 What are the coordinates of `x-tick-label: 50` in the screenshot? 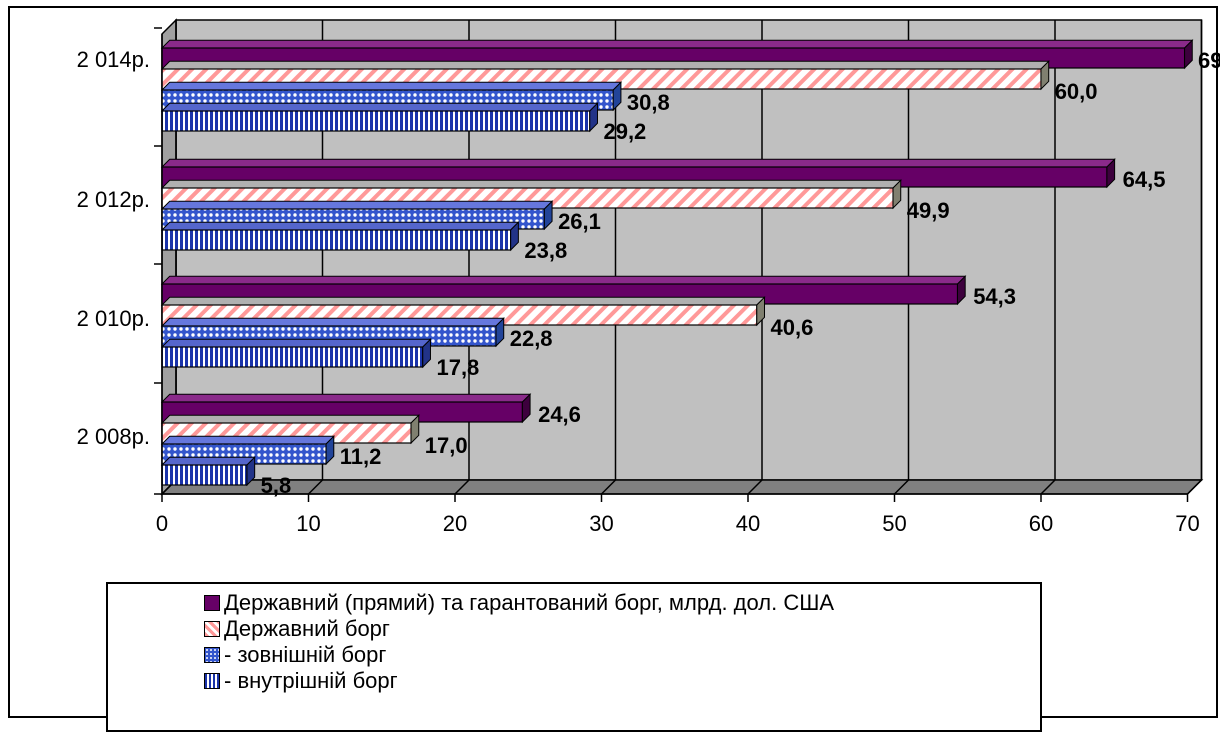 It's located at (894, 523).